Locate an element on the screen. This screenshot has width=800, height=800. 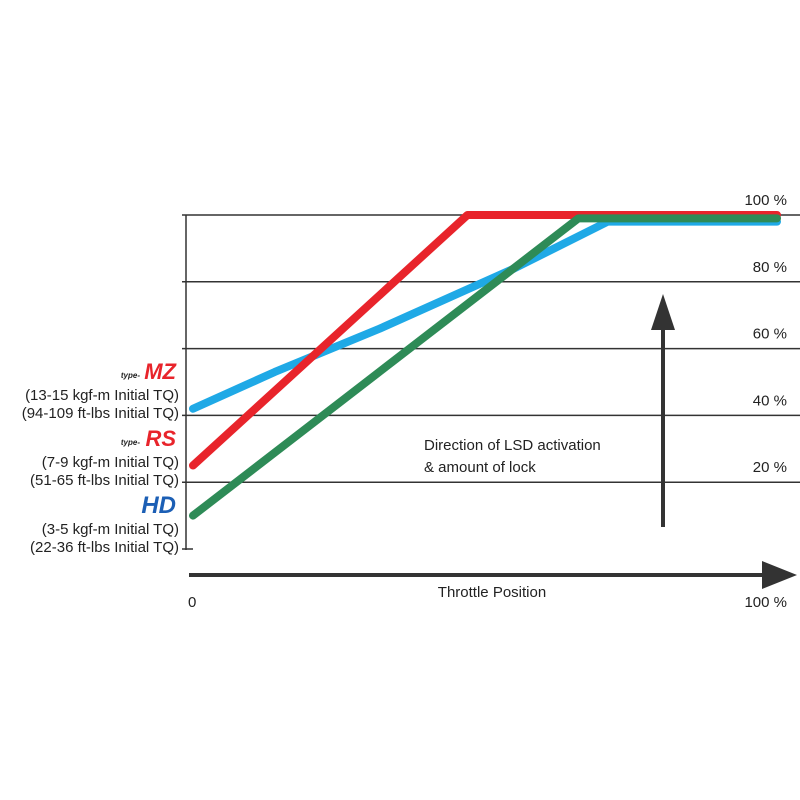
legend-text-line: (22-36 ft-lbs Initial TQ) is located at coordinates (104, 547).